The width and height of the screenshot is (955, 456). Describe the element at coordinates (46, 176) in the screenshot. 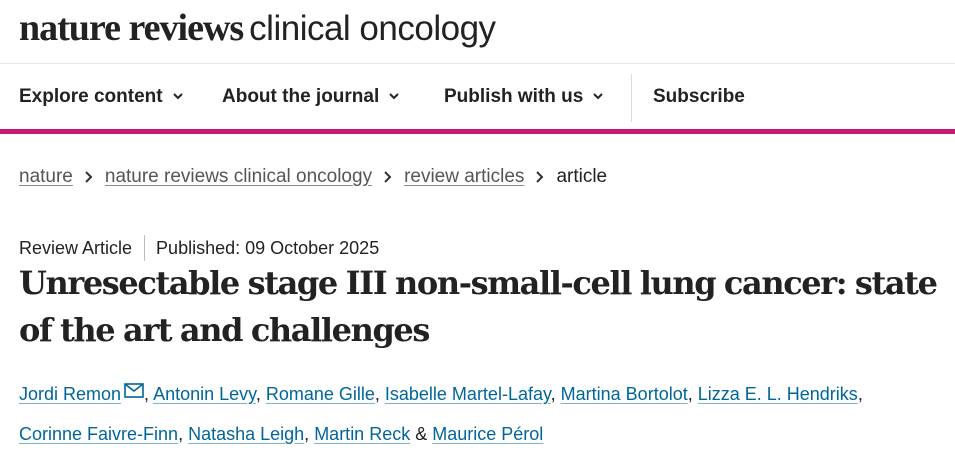

I see `breadcrumb-nature: nature` at that location.